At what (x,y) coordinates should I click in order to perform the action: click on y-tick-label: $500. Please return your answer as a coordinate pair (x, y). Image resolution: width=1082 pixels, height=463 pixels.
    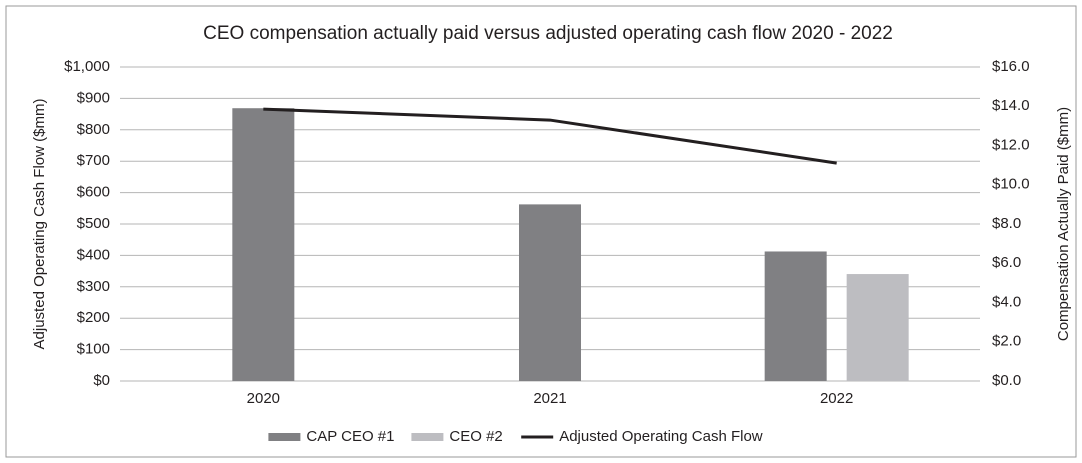
    Looking at the image, I should click on (93, 223).